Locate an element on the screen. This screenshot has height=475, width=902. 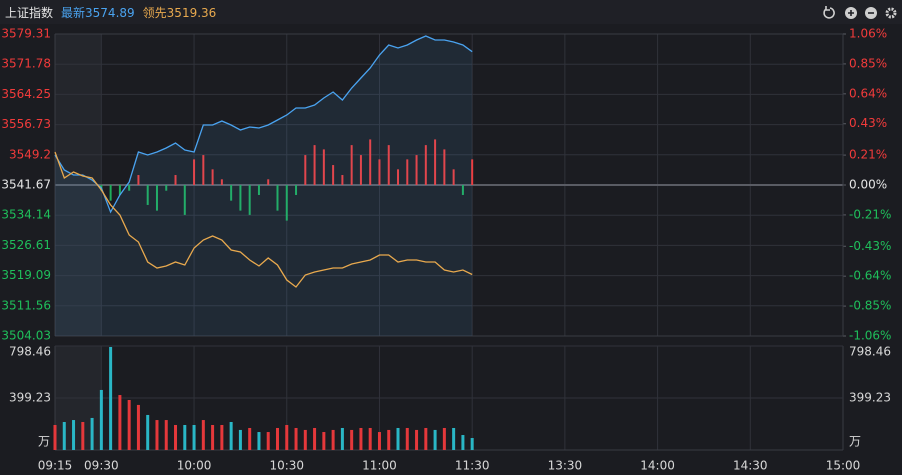
reset-icon is located at coordinates (829, 12).